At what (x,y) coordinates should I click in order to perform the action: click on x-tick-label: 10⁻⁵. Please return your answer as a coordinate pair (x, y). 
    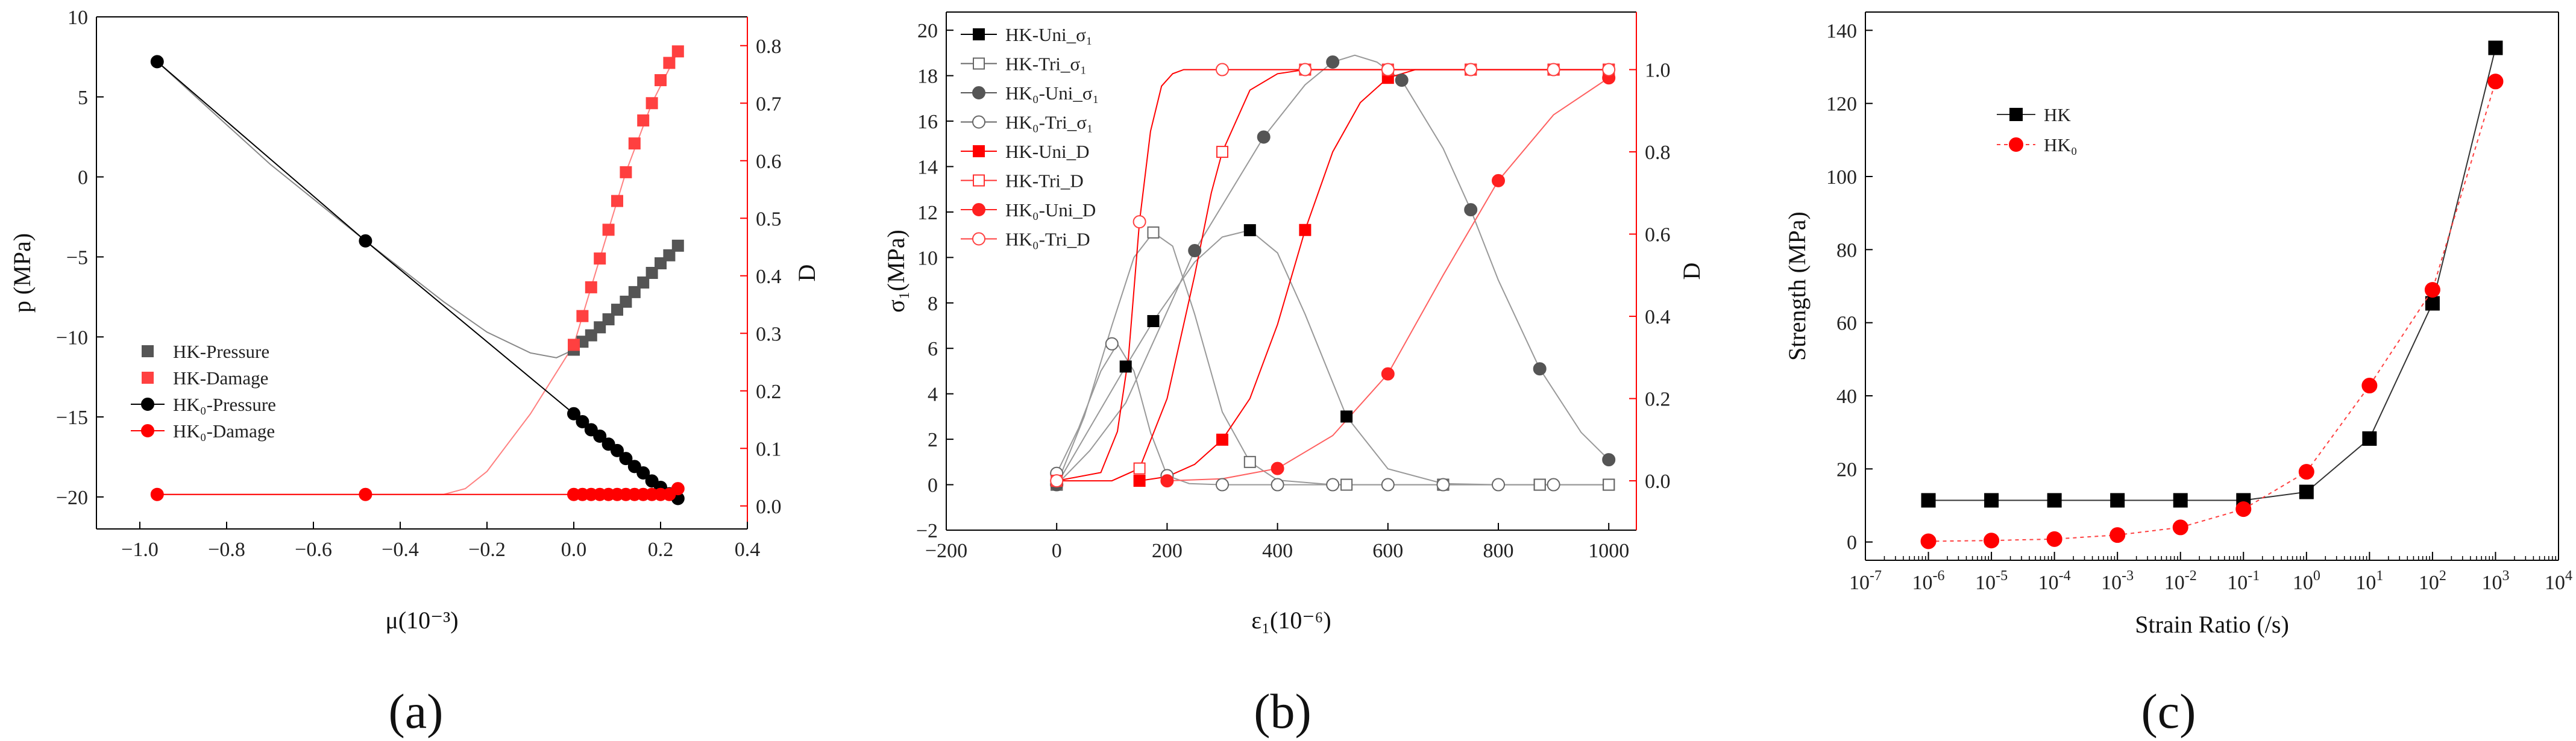
    Looking at the image, I should click on (1991, 581).